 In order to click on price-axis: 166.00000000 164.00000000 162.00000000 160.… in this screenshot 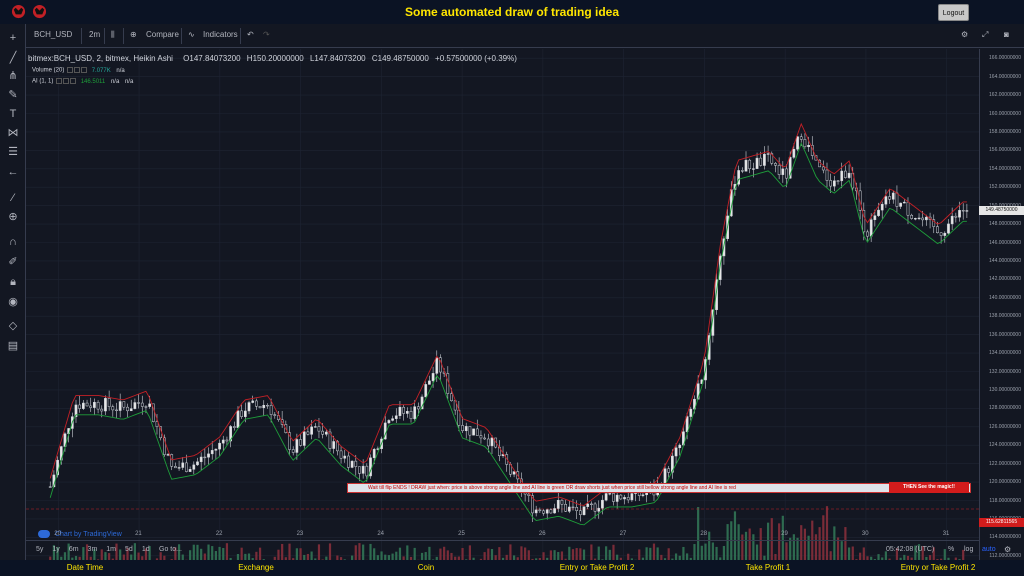, I will do `click(1001, 307)`.